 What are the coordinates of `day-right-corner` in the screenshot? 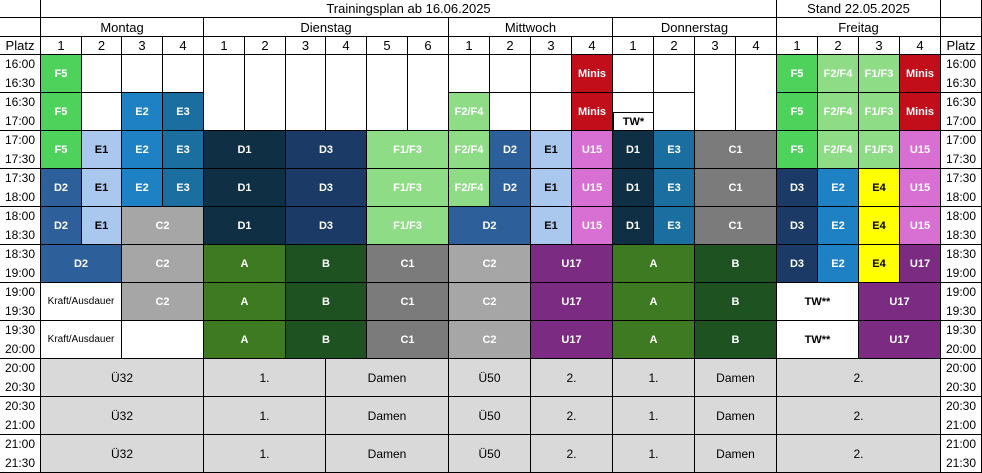 It's located at (961, 27).